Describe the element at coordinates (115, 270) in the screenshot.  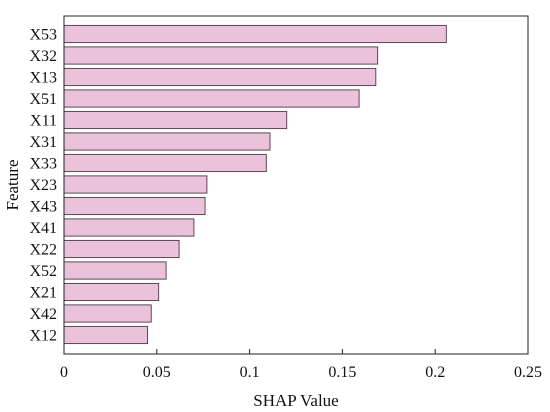
I see `bar-x52` at that location.